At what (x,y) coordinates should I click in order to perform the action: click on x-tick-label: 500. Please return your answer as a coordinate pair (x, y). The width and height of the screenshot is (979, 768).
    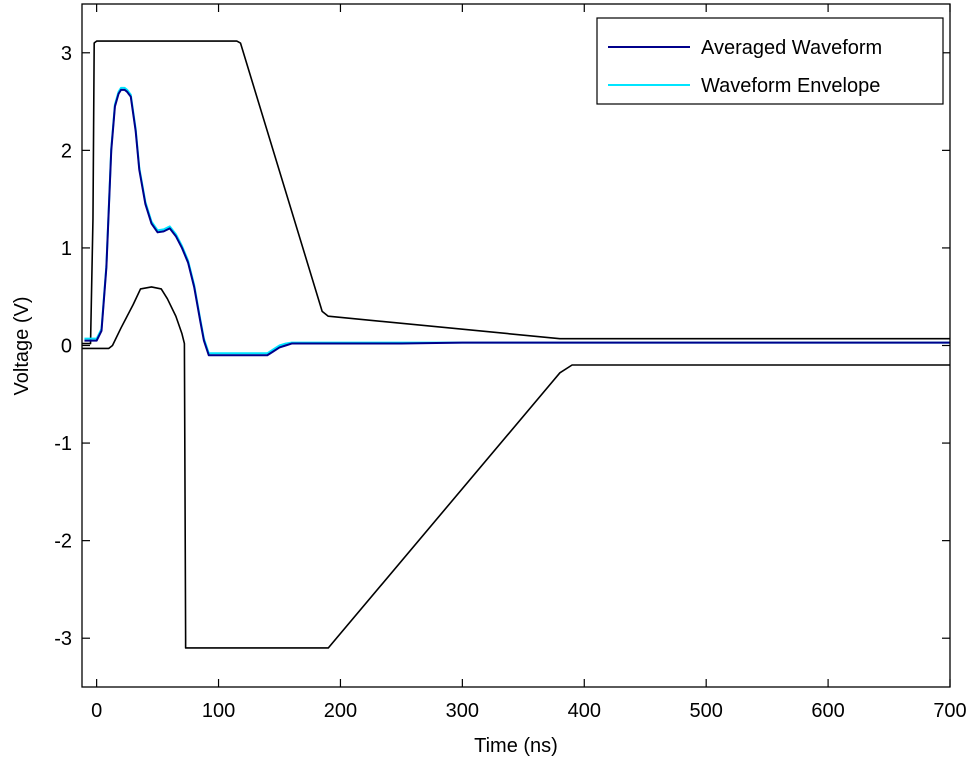
    Looking at the image, I should click on (705, 711).